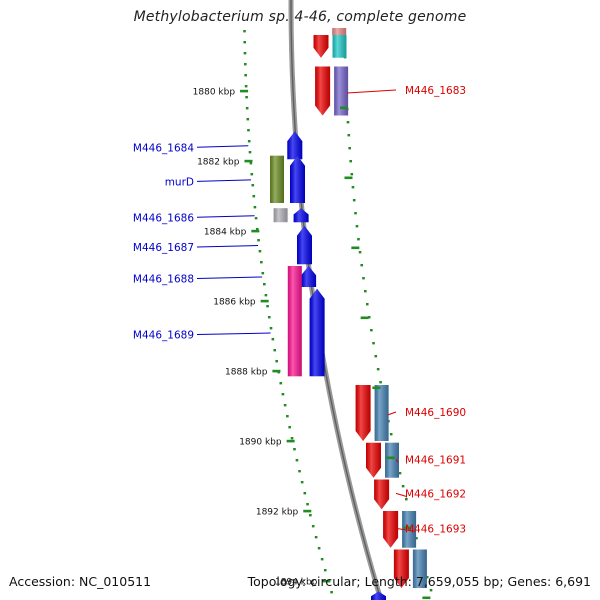  I want to click on gene-label: murD, so click(179, 182).